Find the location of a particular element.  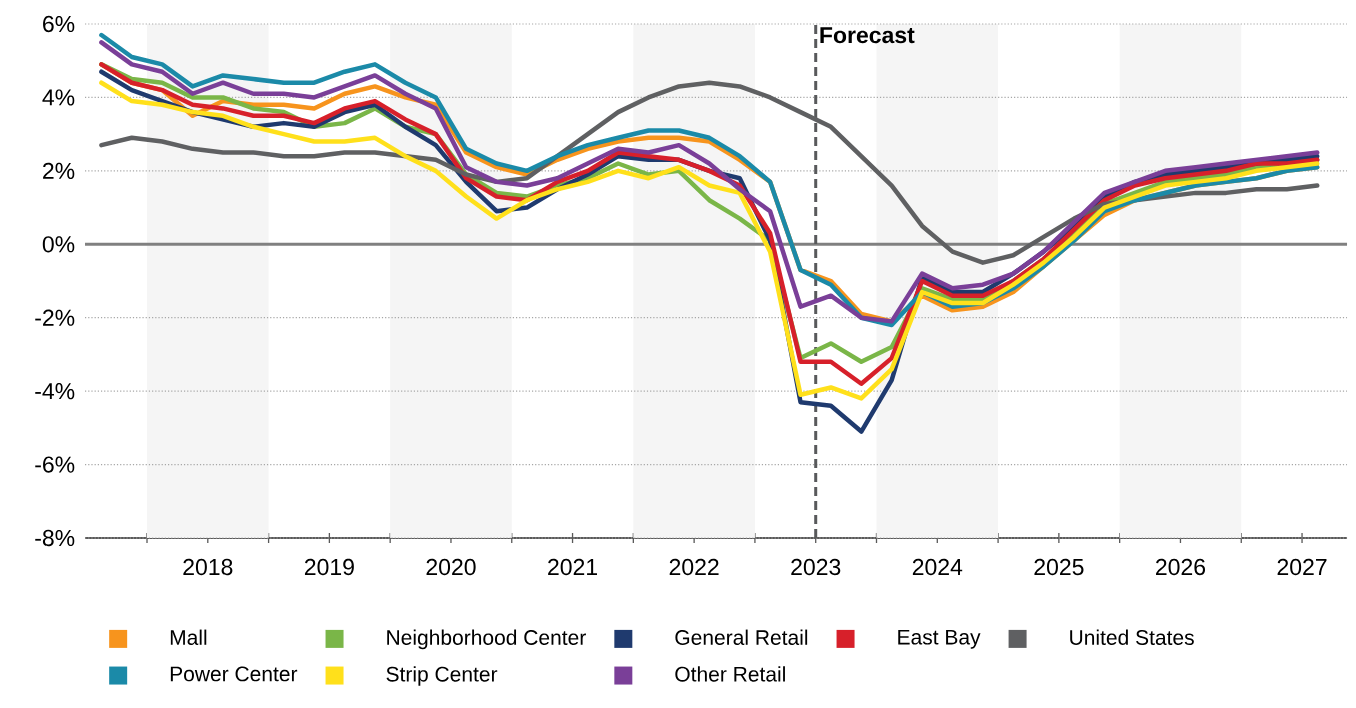

x-tick-label: 2022 is located at coordinates (694, 567).